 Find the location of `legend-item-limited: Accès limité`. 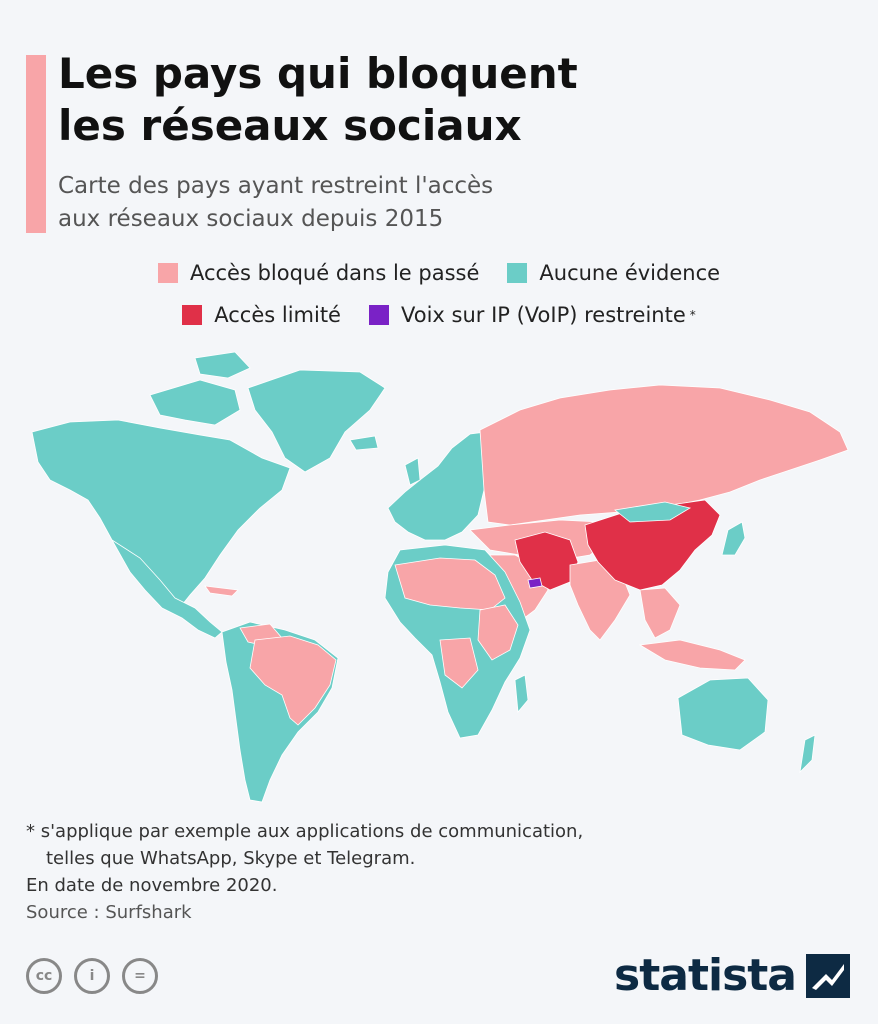

legend-item-limited: Accès limité is located at coordinates (261, 315).